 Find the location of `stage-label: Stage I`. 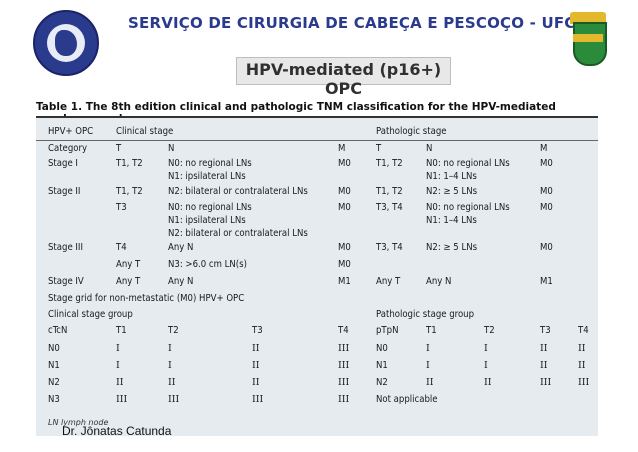

stage-label: Stage I is located at coordinates (63, 163).